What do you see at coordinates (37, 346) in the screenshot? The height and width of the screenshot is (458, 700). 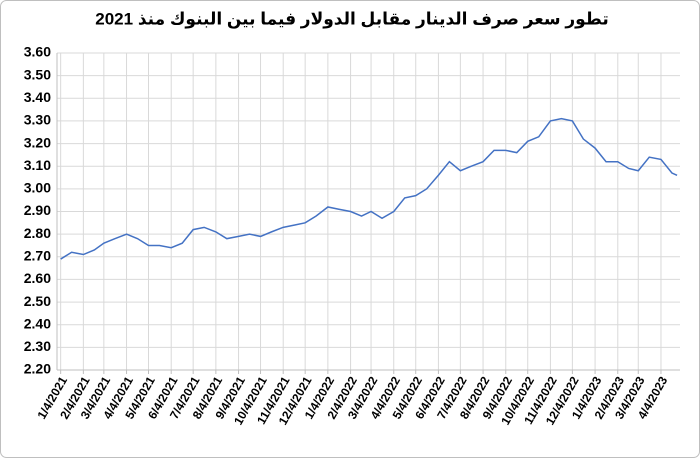 I see `y-tick-label: 2.30` at bounding box center [37, 346].